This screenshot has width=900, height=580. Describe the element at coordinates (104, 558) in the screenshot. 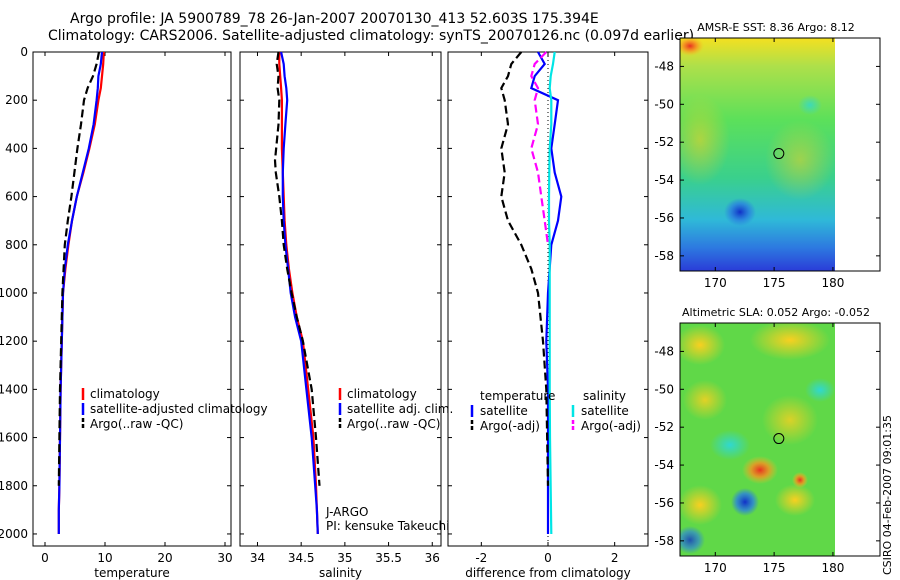

I see `temperature-xtick-label: 10` at that location.